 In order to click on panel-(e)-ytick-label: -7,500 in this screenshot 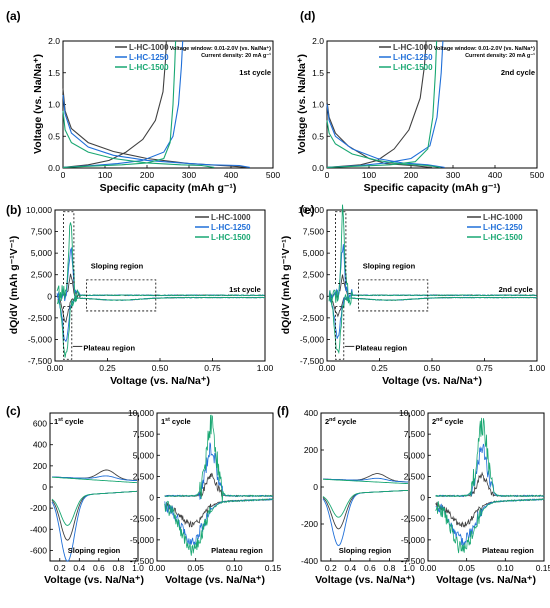, I will do `click(312, 361)`.